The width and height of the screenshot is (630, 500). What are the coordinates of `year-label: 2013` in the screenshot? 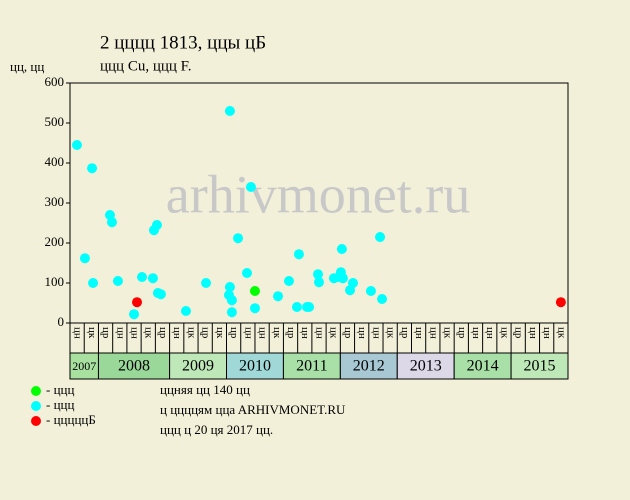 It's located at (426, 366).